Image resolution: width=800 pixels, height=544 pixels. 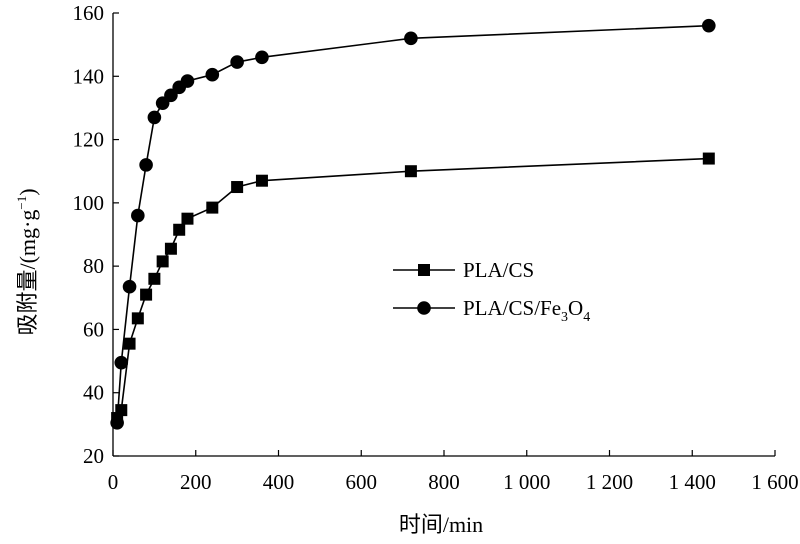 What do you see at coordinates (93, 329) in the screenshot?
I see `y-tick-label: 60` at bounding box center [93, 329].